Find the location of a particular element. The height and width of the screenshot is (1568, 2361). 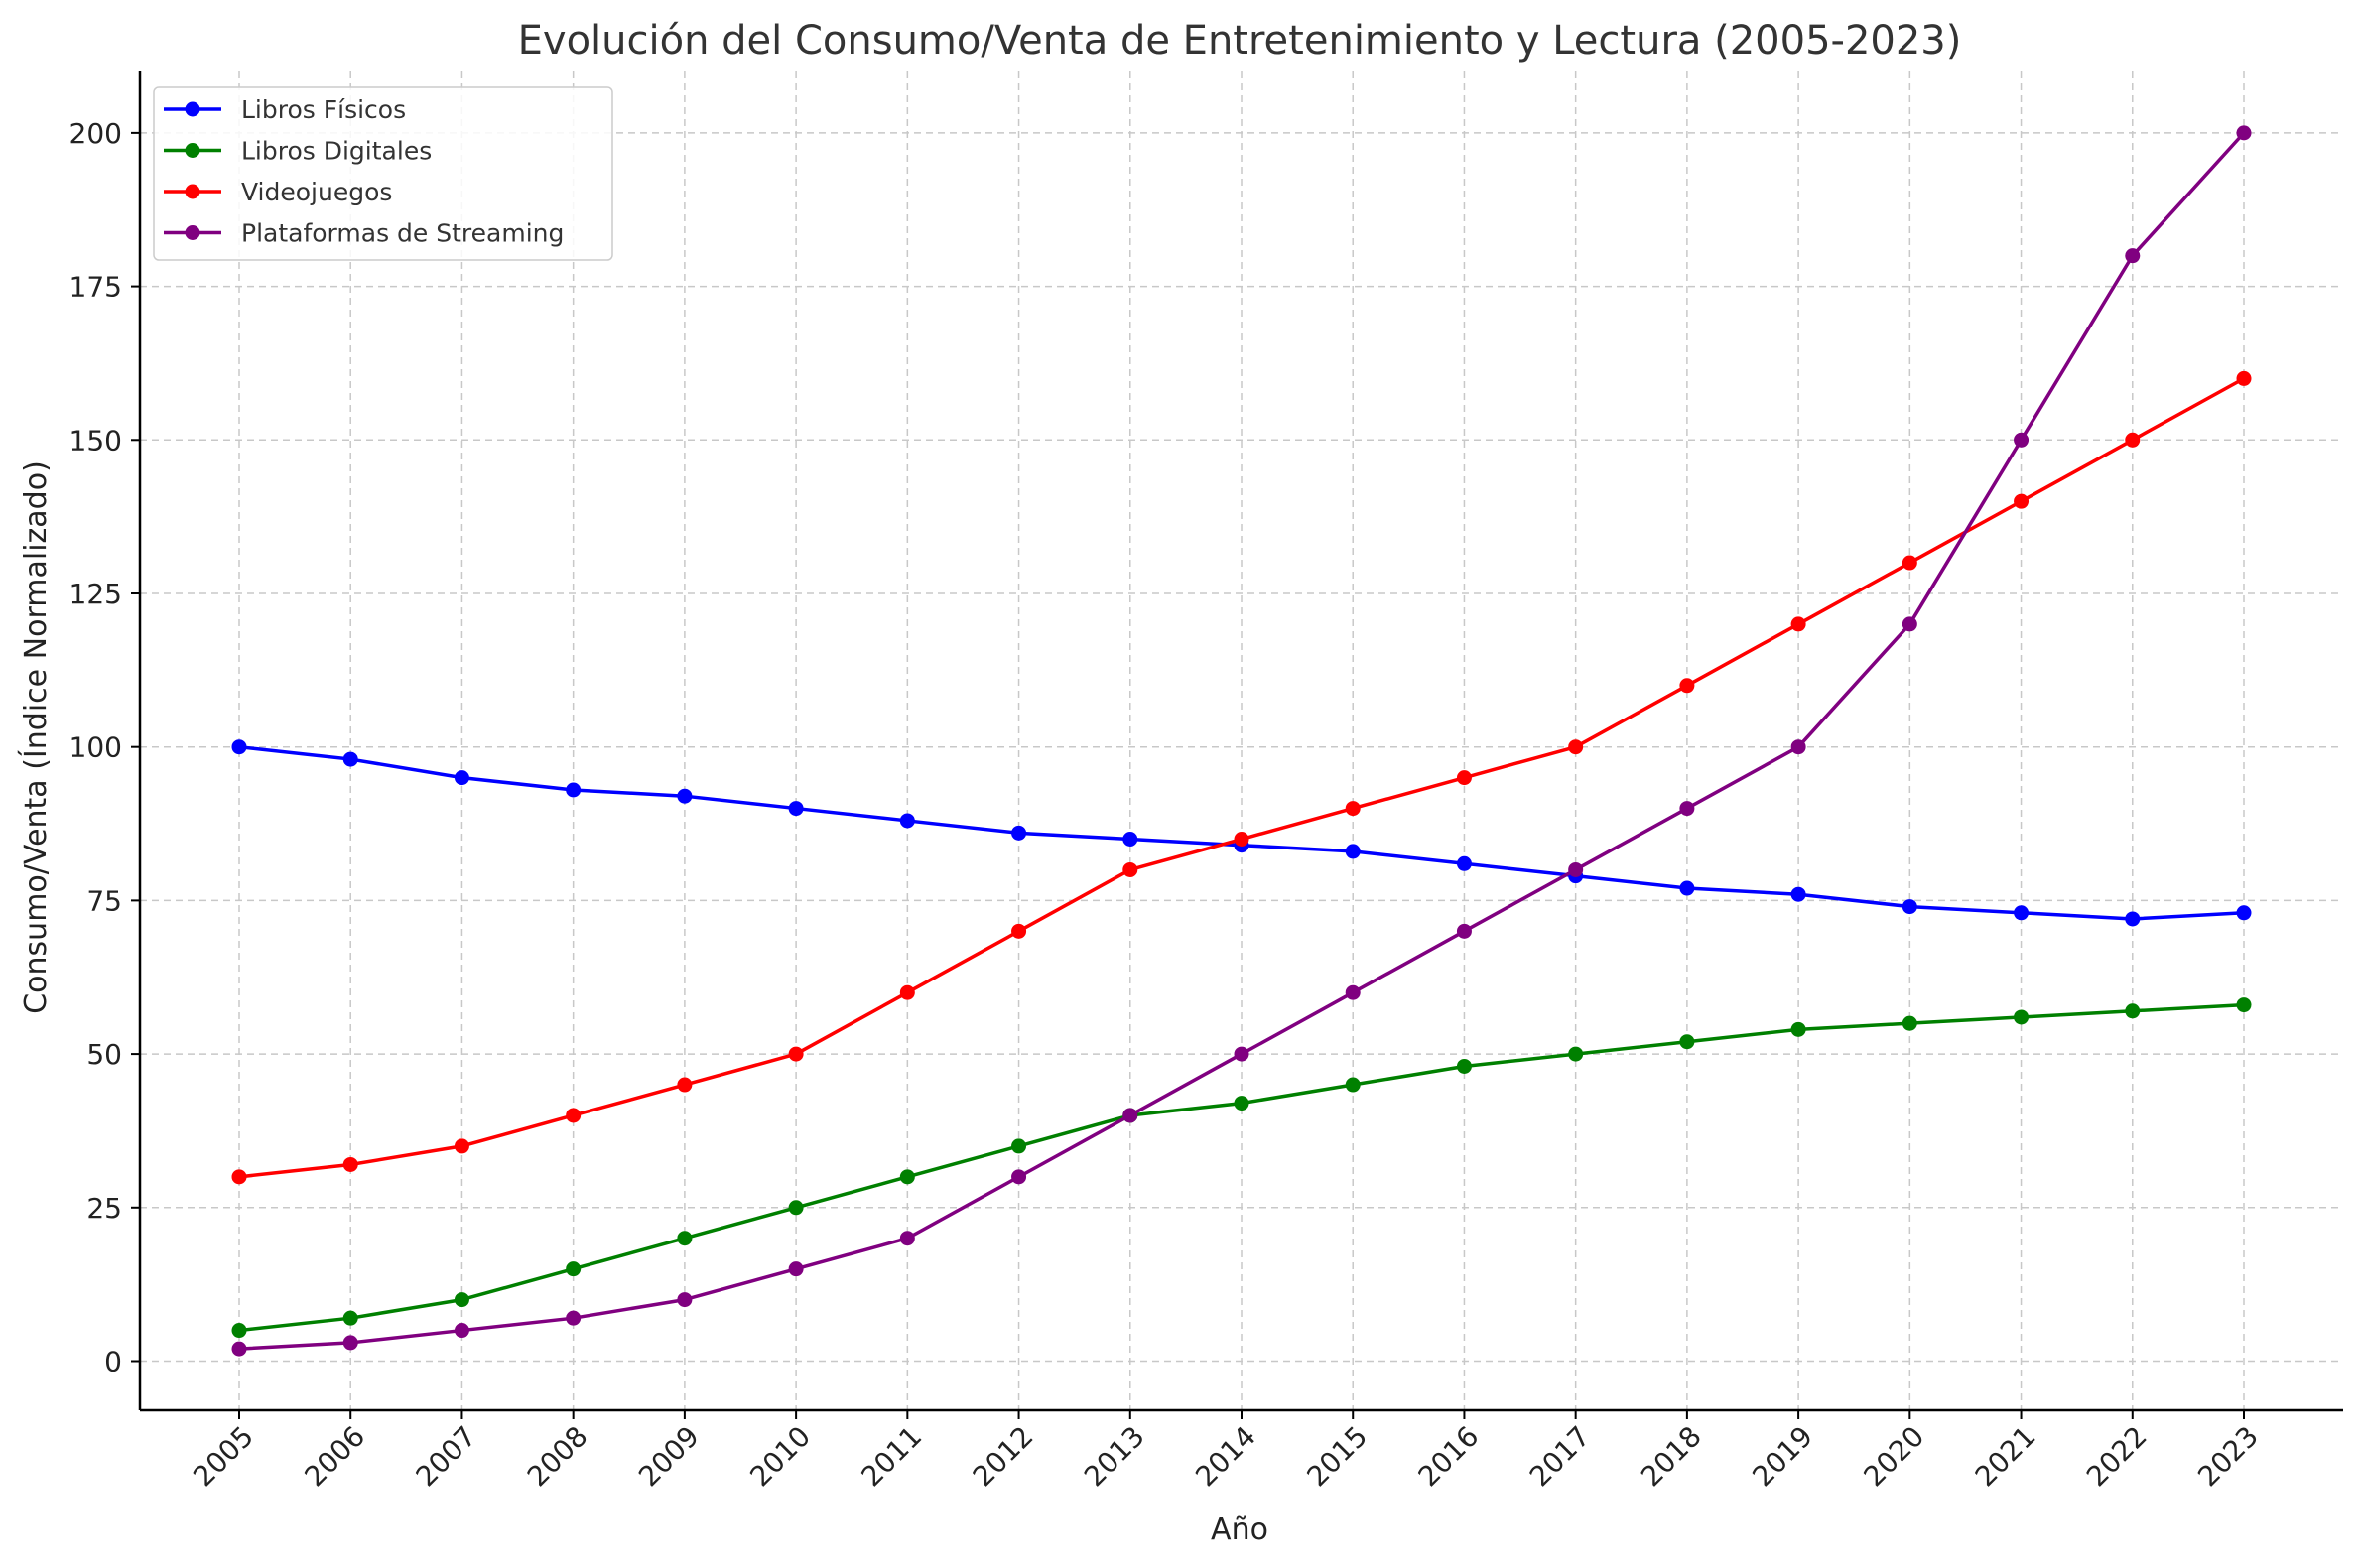

x-tick-label: 2011 is located at coordinates (892, 1457).